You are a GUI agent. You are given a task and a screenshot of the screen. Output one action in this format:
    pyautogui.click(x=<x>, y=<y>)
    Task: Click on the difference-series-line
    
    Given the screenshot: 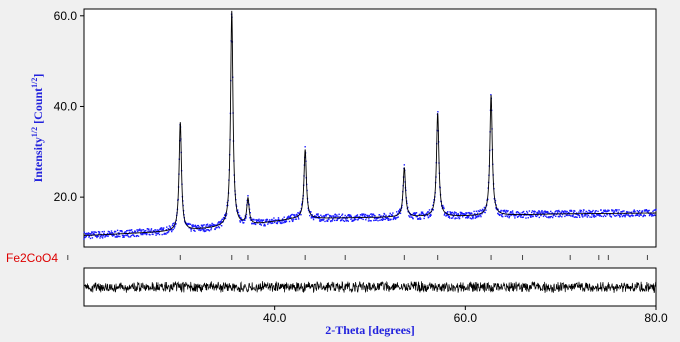 What is the action you would take?
    pyautogui.click(x=370, y=287)
    